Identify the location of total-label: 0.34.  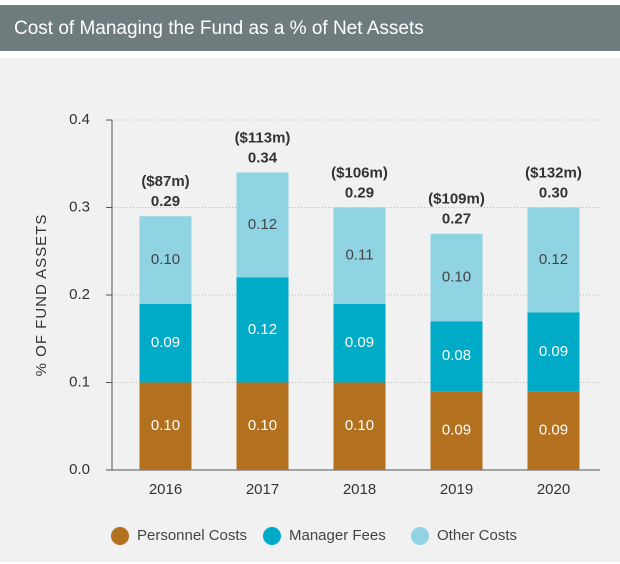
(263, 157).